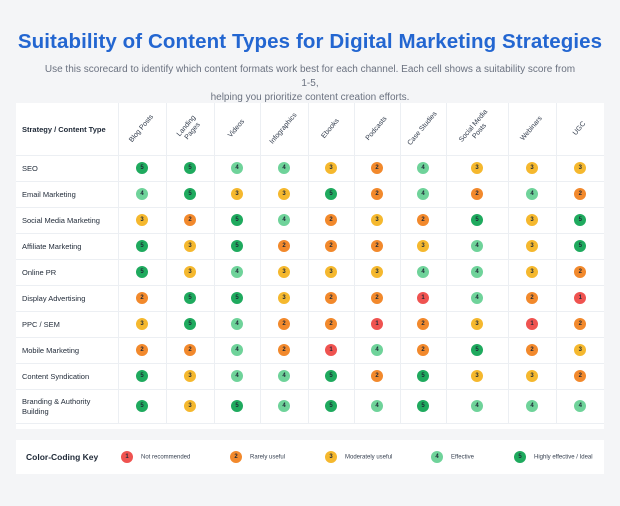 The height and width of the screenshot is (506, 620). Describe the element at coordinates (580, 128) in the screenshot. I see `column-header-label: UGC` at that location.